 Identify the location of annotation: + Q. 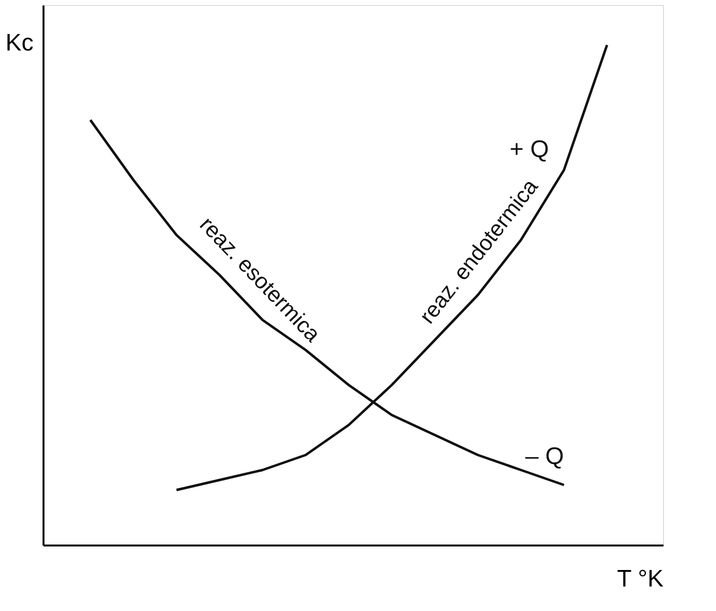
(529, 149).